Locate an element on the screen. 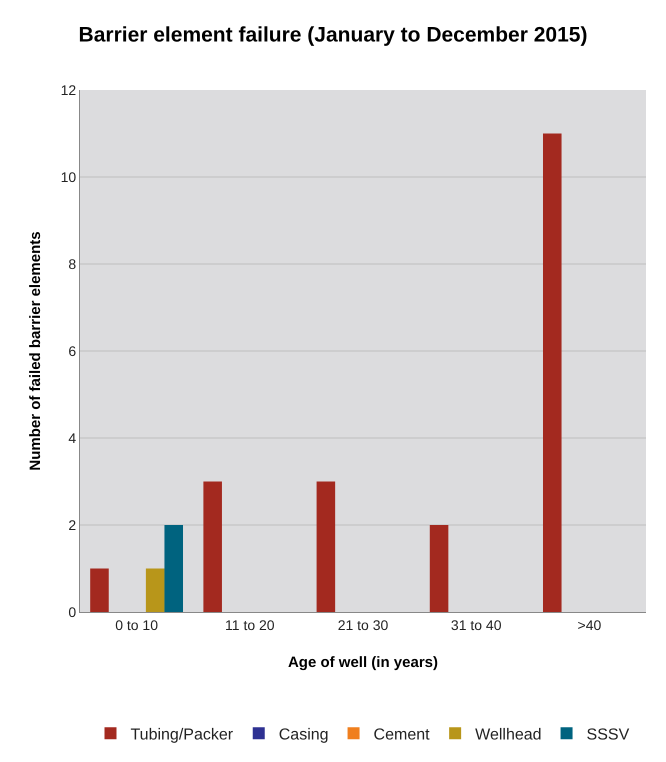 This screenshot has width=666, height=762. chart-title: Barrier element failure (January to December 2015) is located at coordinates (333, 34).